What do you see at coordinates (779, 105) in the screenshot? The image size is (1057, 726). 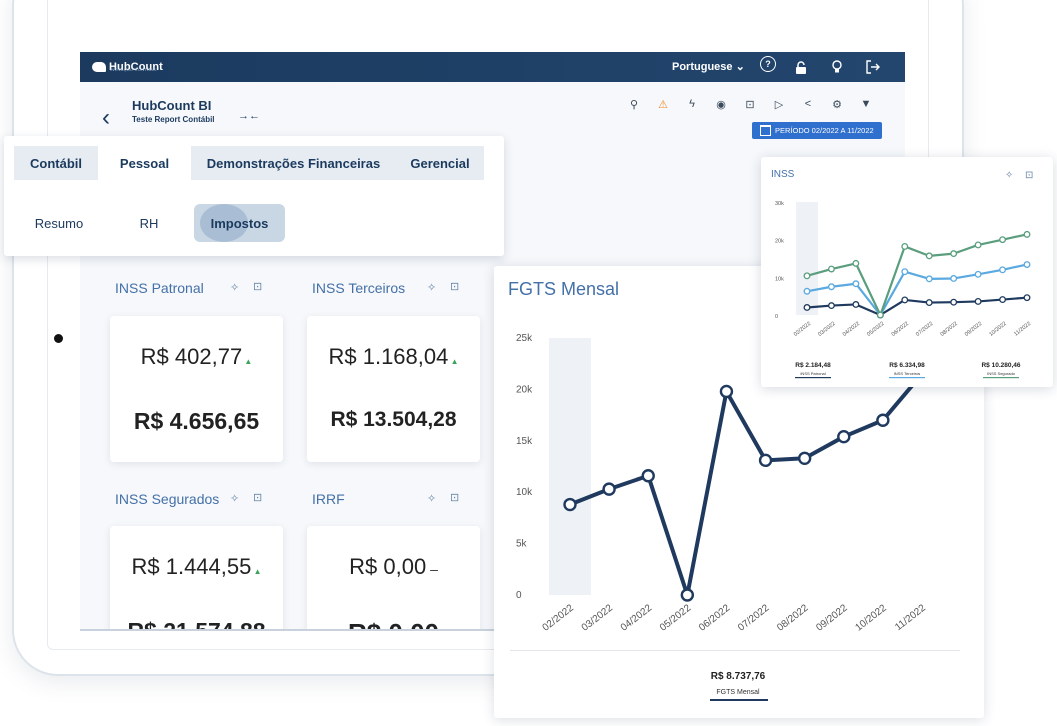 I see `play-icon: ▷` at bounding box center [779, 105].